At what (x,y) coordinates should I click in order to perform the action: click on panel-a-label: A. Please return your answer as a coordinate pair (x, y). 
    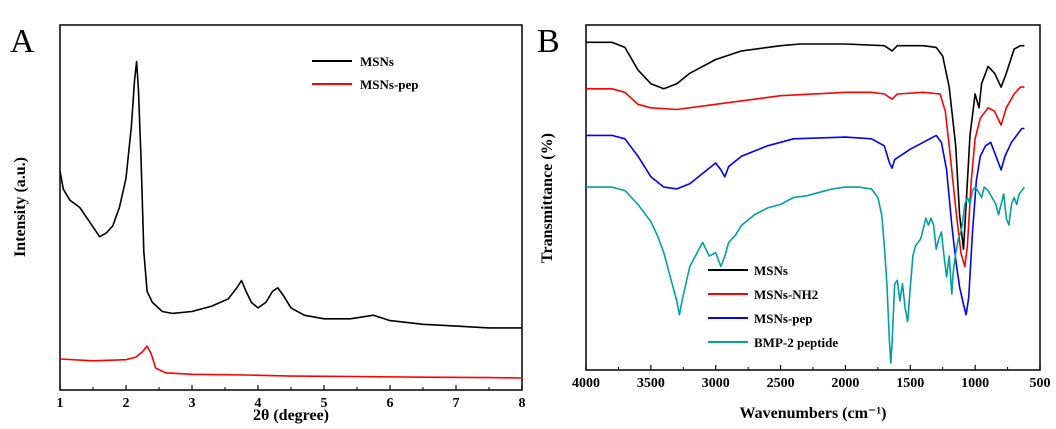
    Looking at the image, I should click on (22, 41).